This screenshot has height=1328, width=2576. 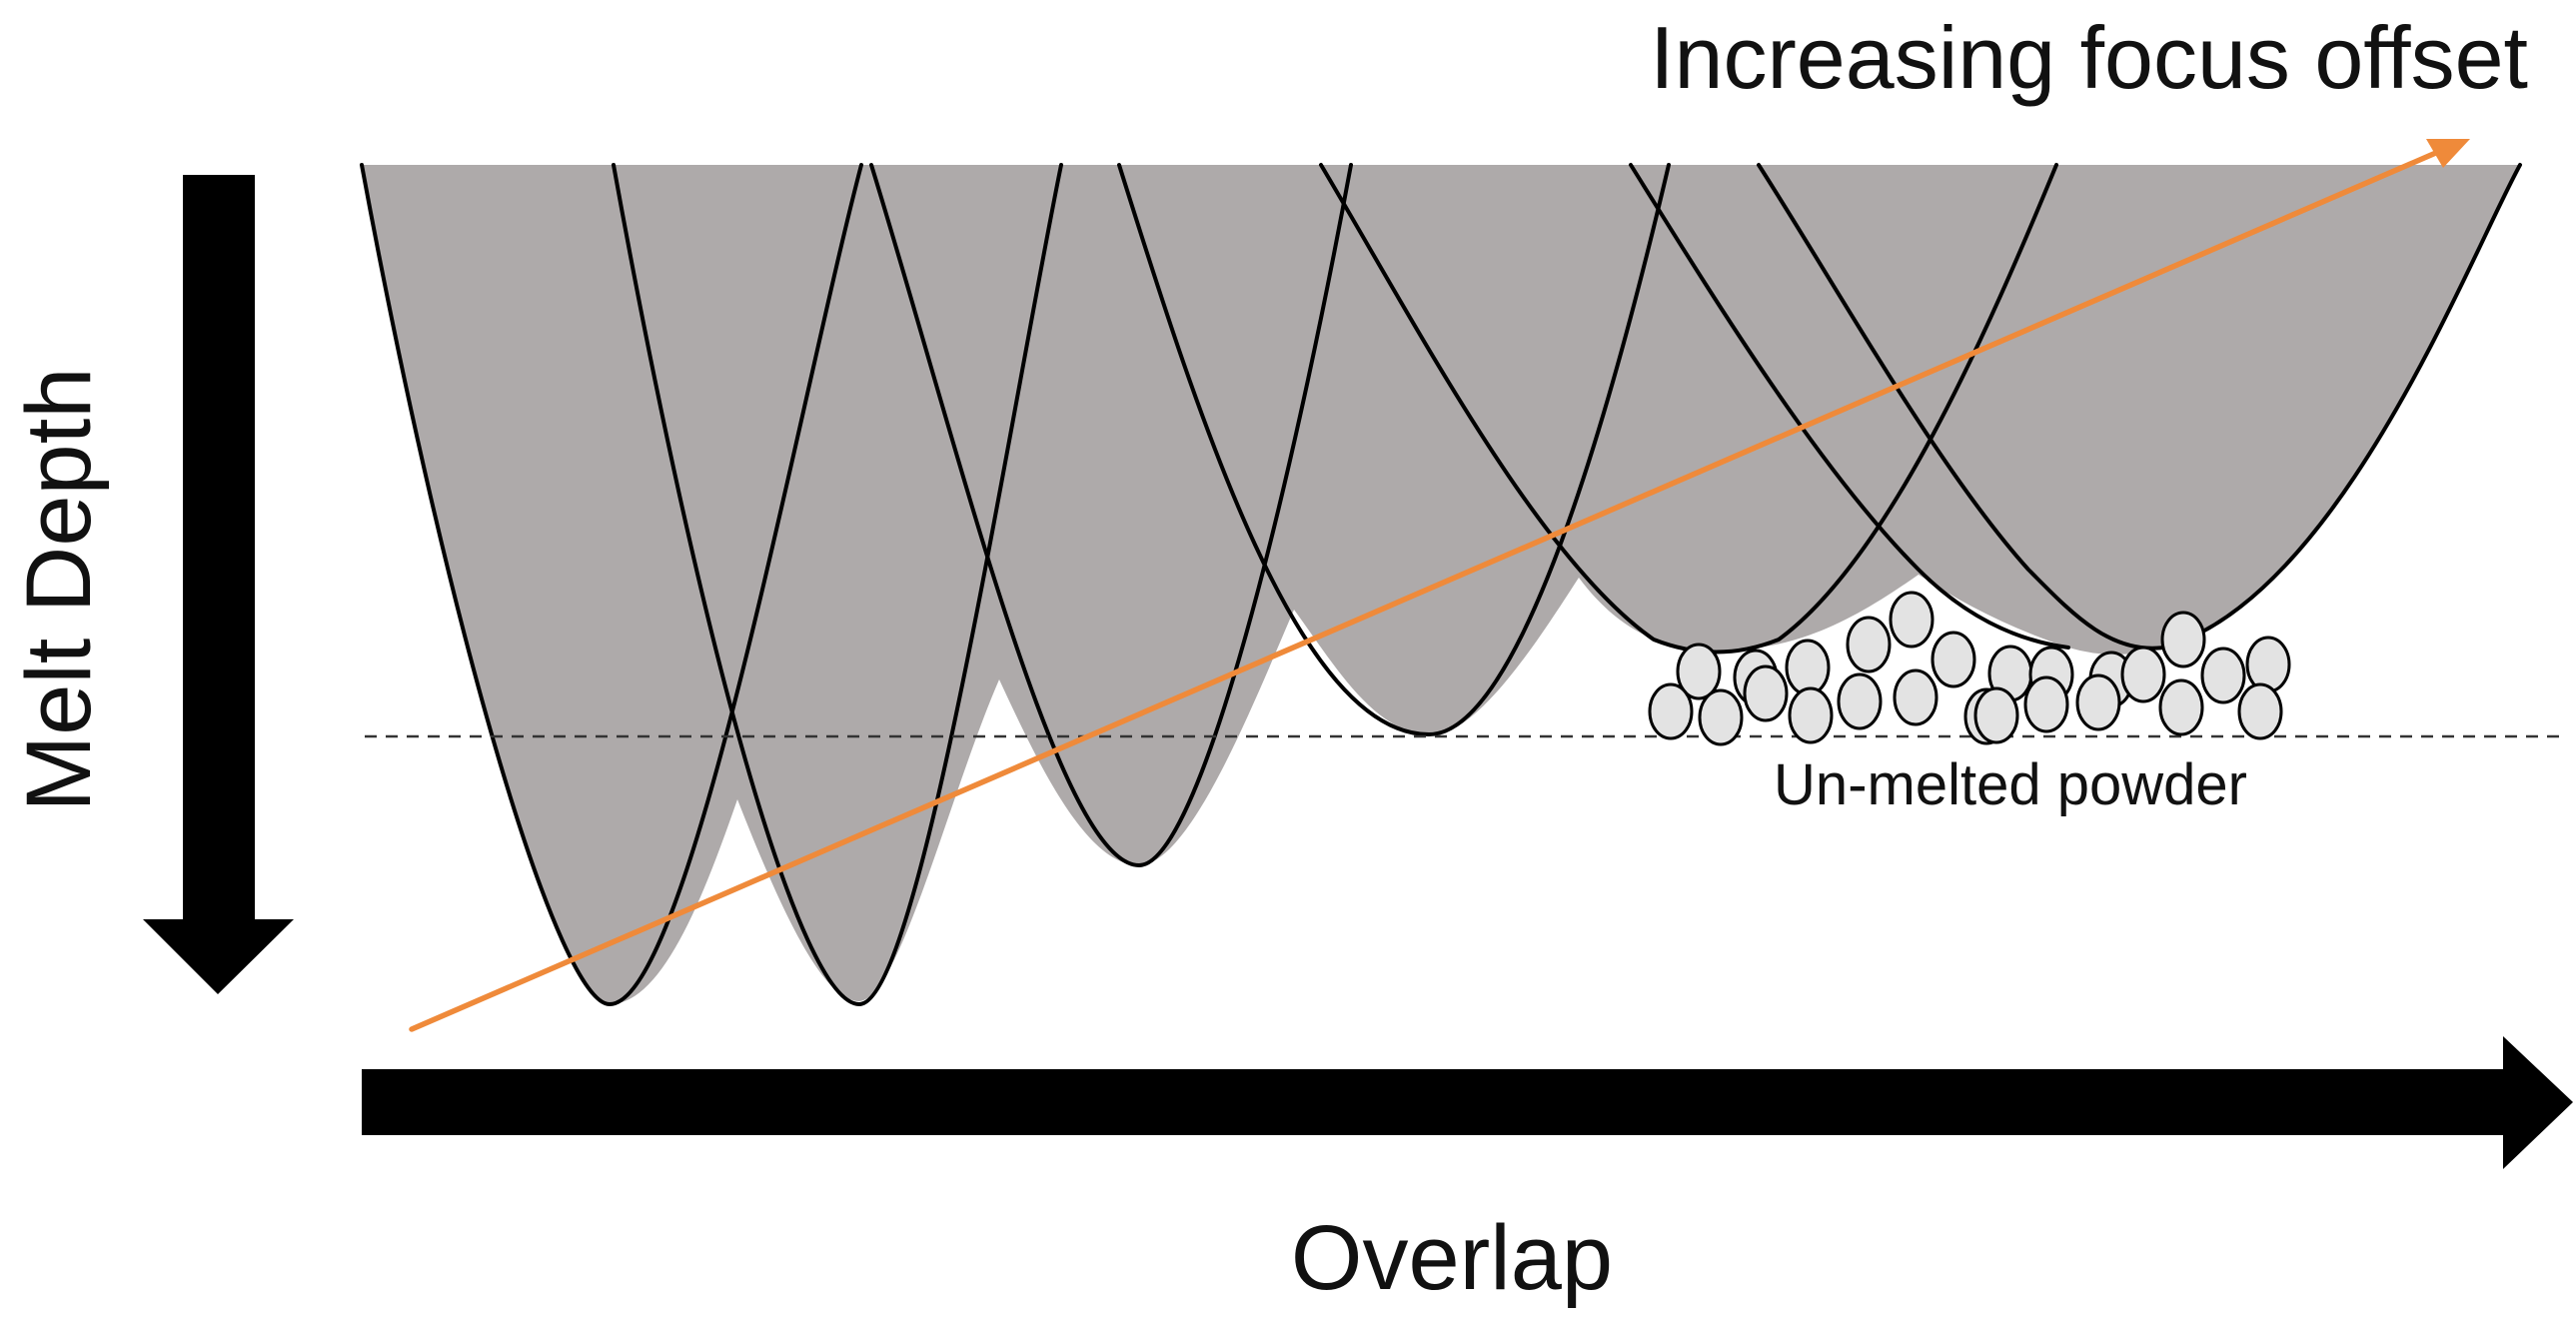 I want to click on diagram-title: Increasing focus offset, so click(x=2089, y=57).